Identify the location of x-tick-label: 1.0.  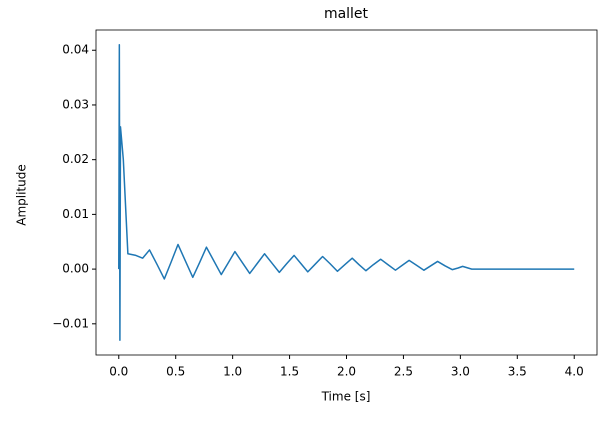
(232, 372).